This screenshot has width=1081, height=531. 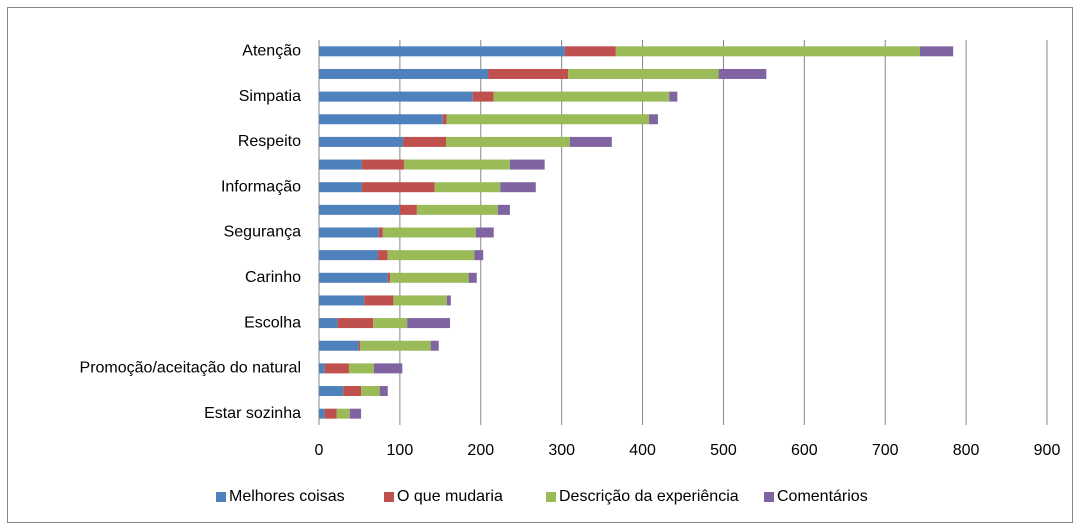 What do you see at coordinates (966, 450) in the screenshot?
I see `x-tick-label: 800` at bounding box center [966, 450].